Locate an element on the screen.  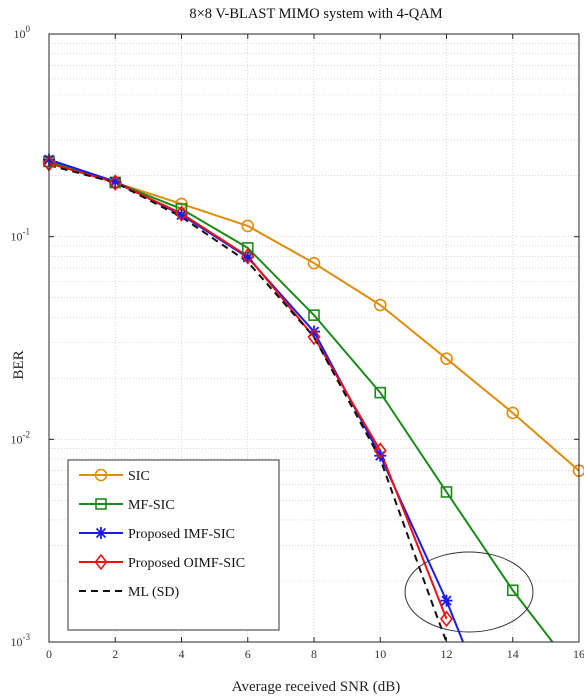
legend-entry-ml-sd: ML (SD) is located at coordinates (129, 592).